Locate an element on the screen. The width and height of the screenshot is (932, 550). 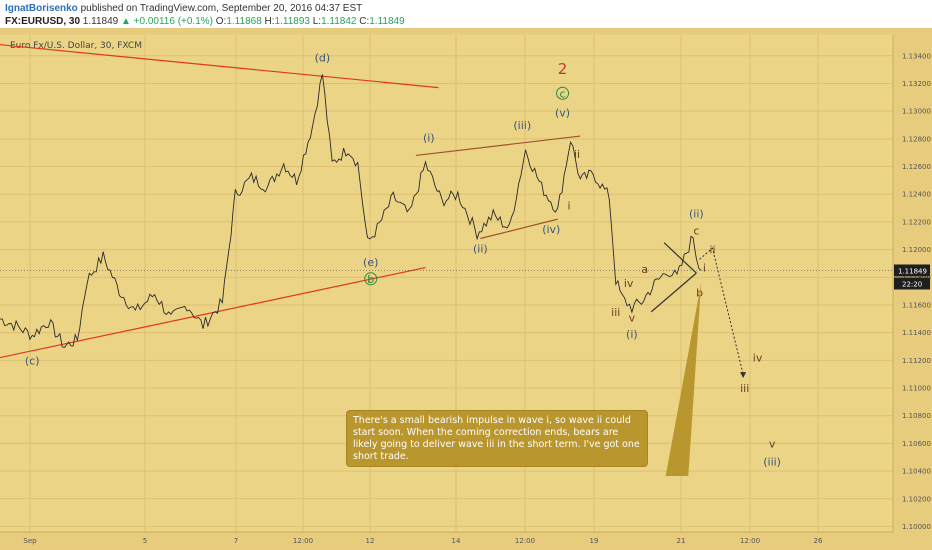
last-price: 1.11849 is located at coordinates (100, 21).